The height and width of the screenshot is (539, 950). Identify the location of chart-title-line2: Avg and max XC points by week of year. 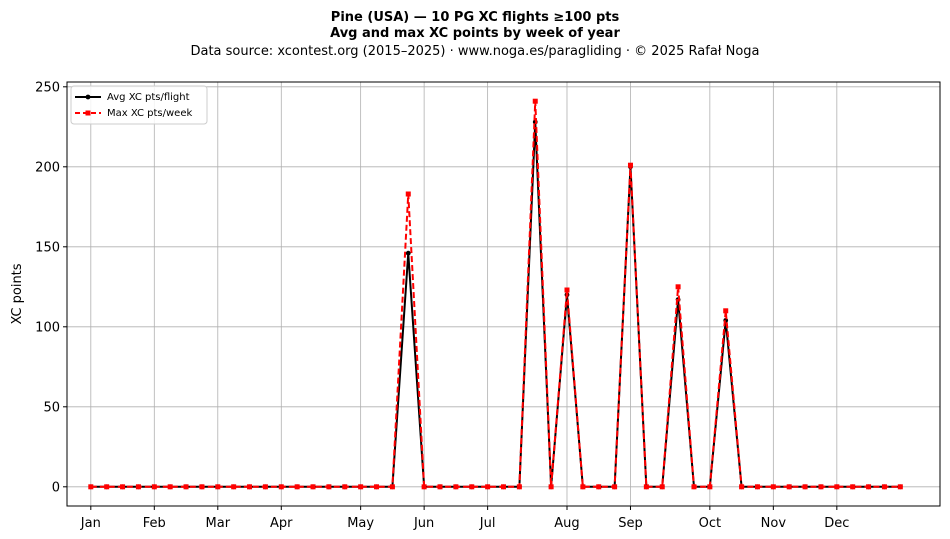
(475, 33).